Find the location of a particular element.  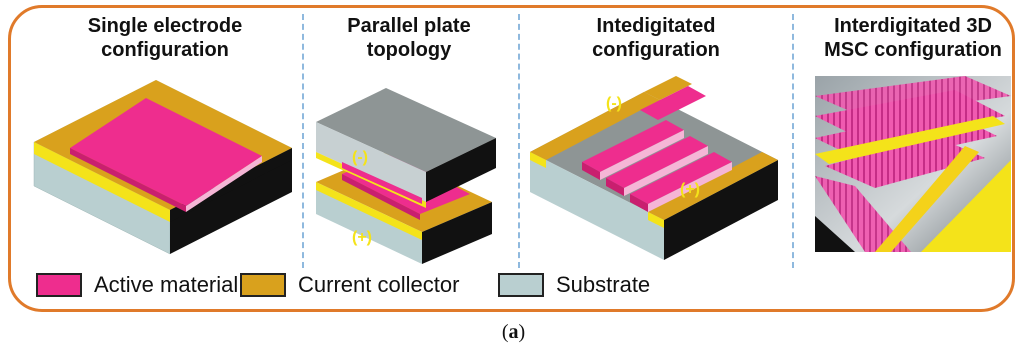

legend-label-active-material: Active material is located at coordinates (166, 284).